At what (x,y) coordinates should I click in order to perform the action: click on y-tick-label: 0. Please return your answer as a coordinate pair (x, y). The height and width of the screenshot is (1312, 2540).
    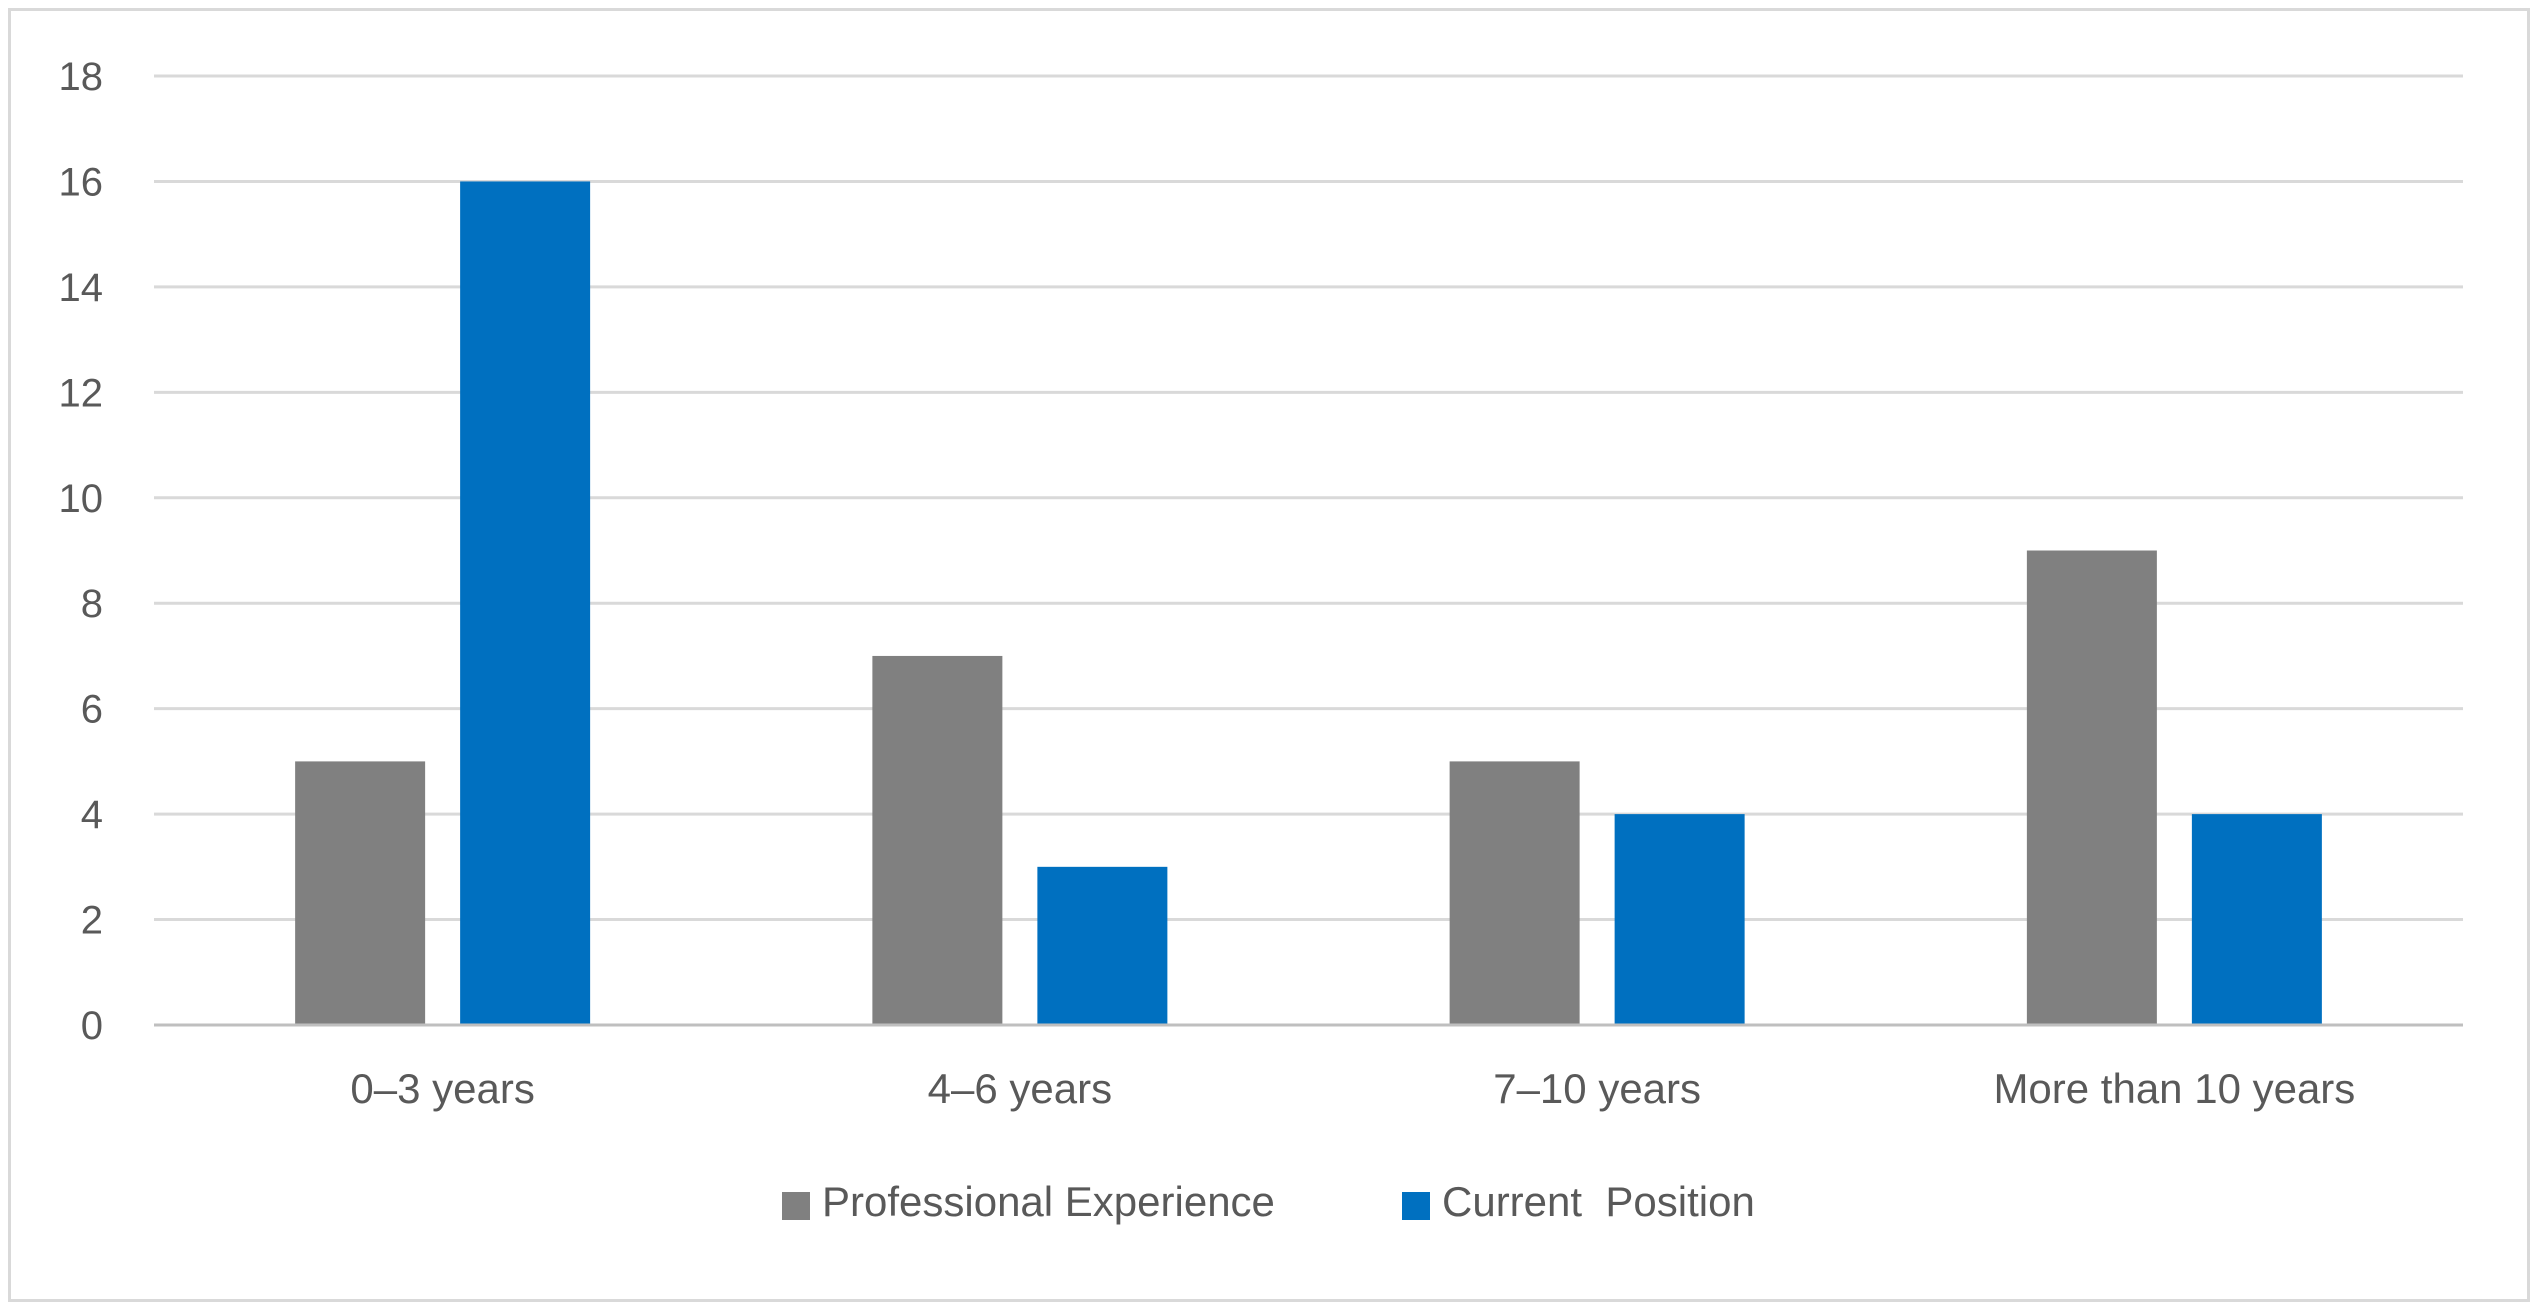
    Looking at the image, I should click on (92, 1026).